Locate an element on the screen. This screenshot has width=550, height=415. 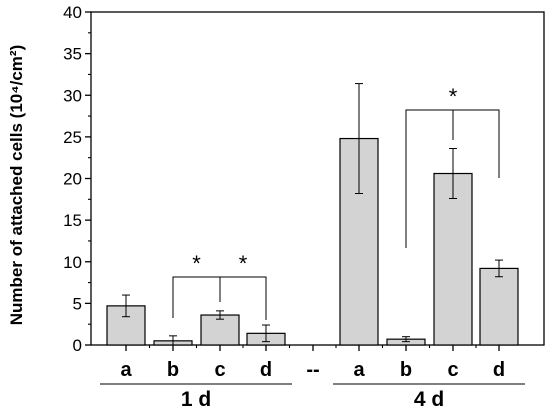
y-tick-label-25: 25 is located at coordinates (72, 137).